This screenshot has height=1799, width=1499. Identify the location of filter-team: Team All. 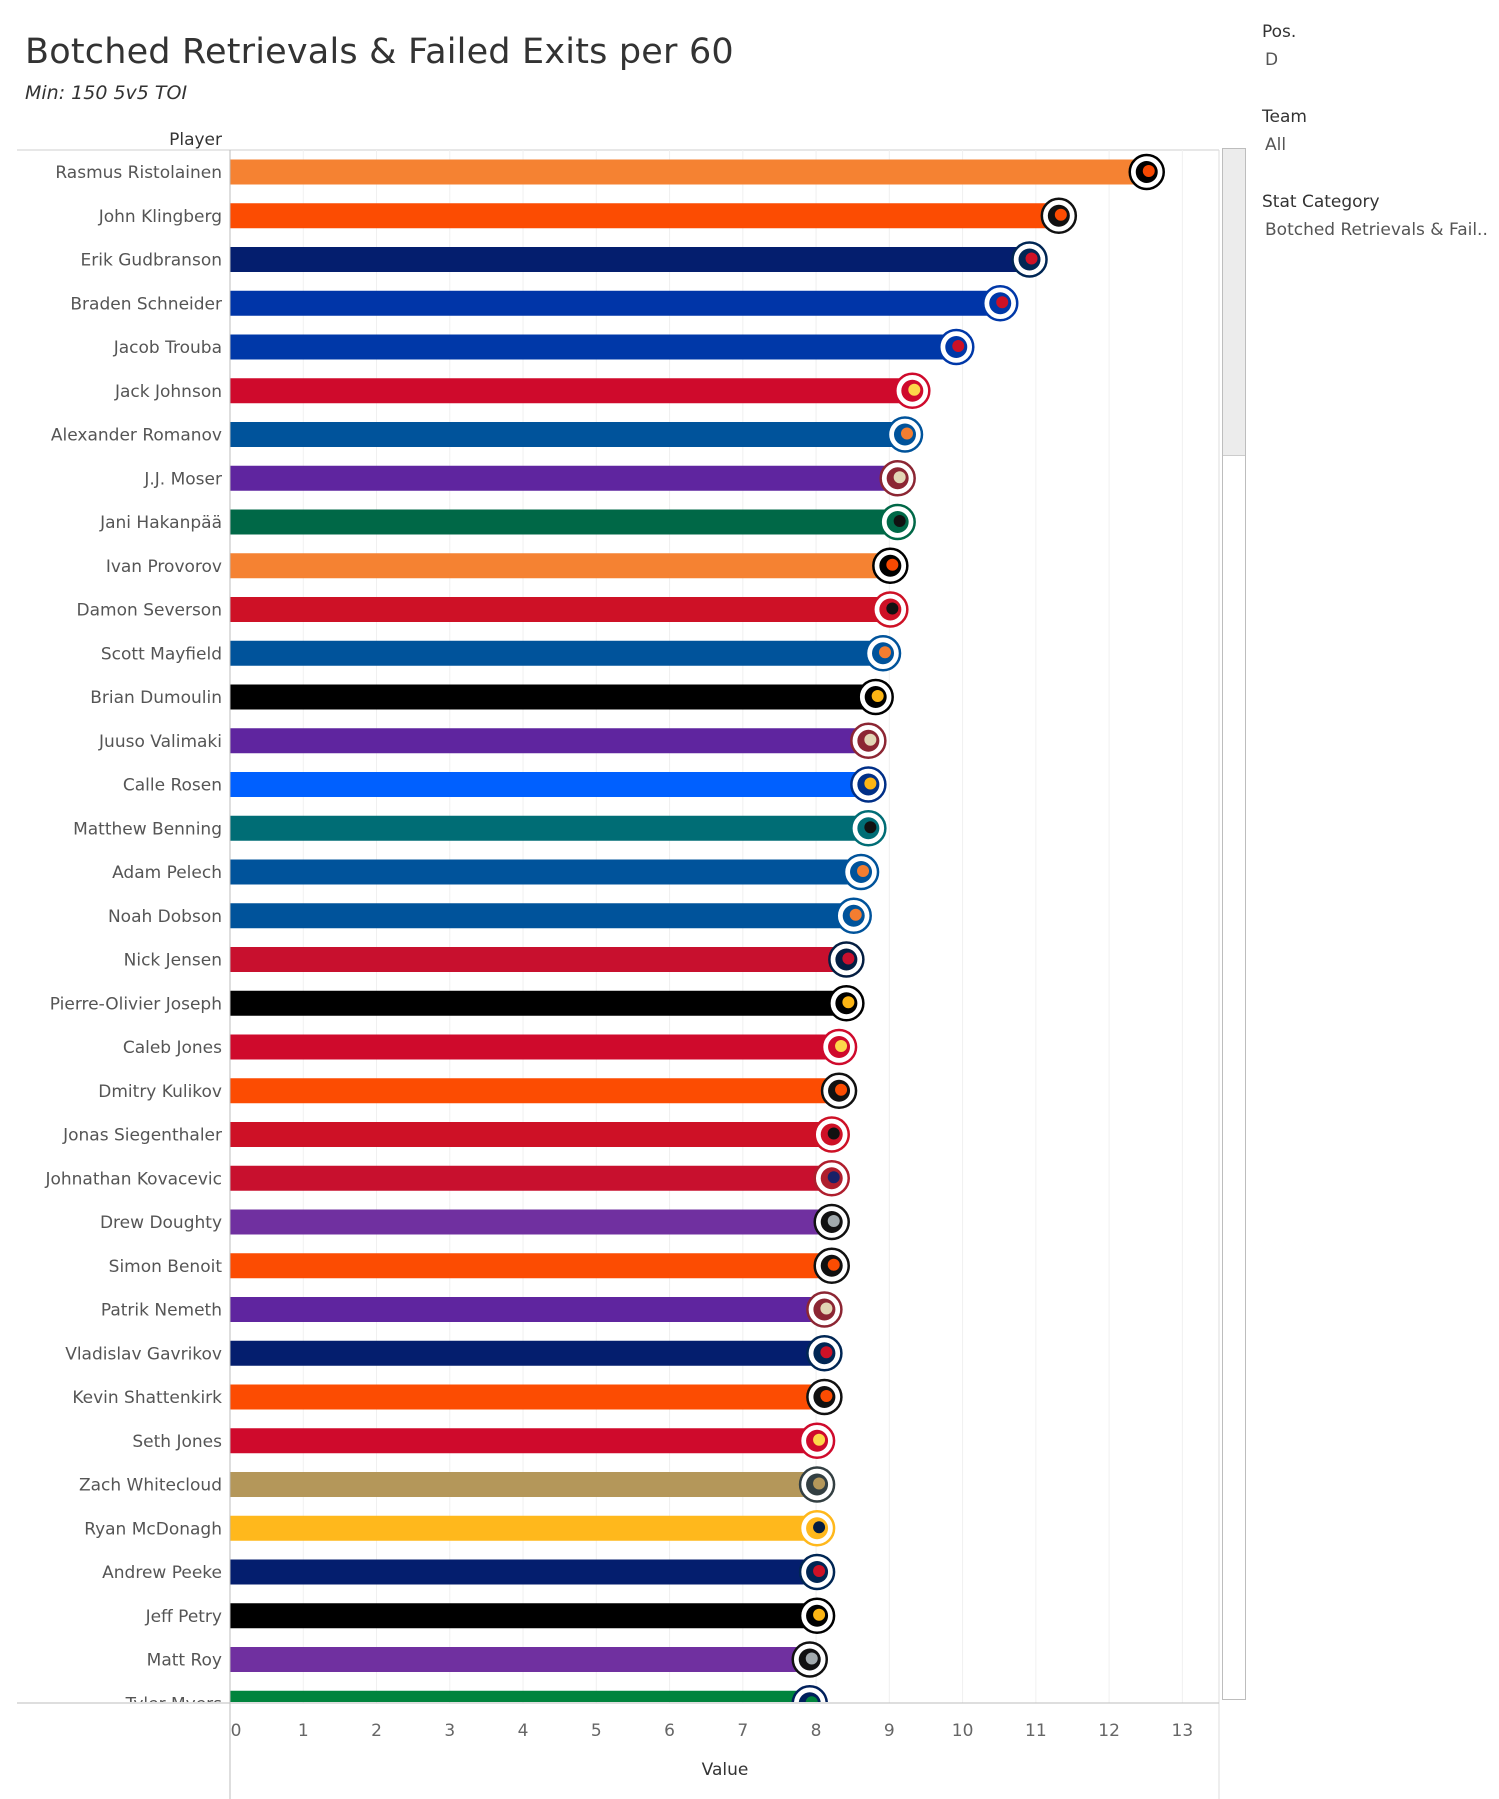
(1377, 131).